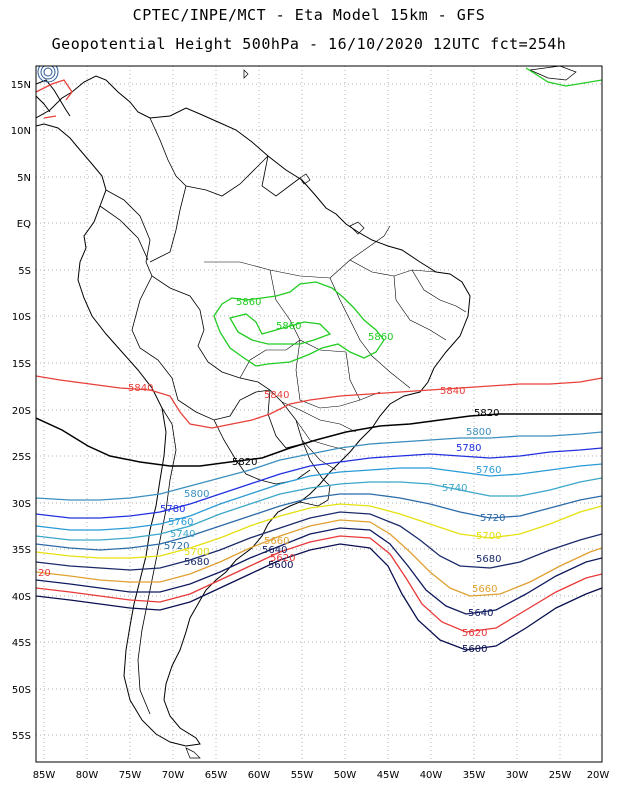 The height and width of the screenshot is (800, 618). What do you see at coordinates (196, 562) in the screenshot?
I see `label-5680-a: 5680` at bounding box center [196, 562].